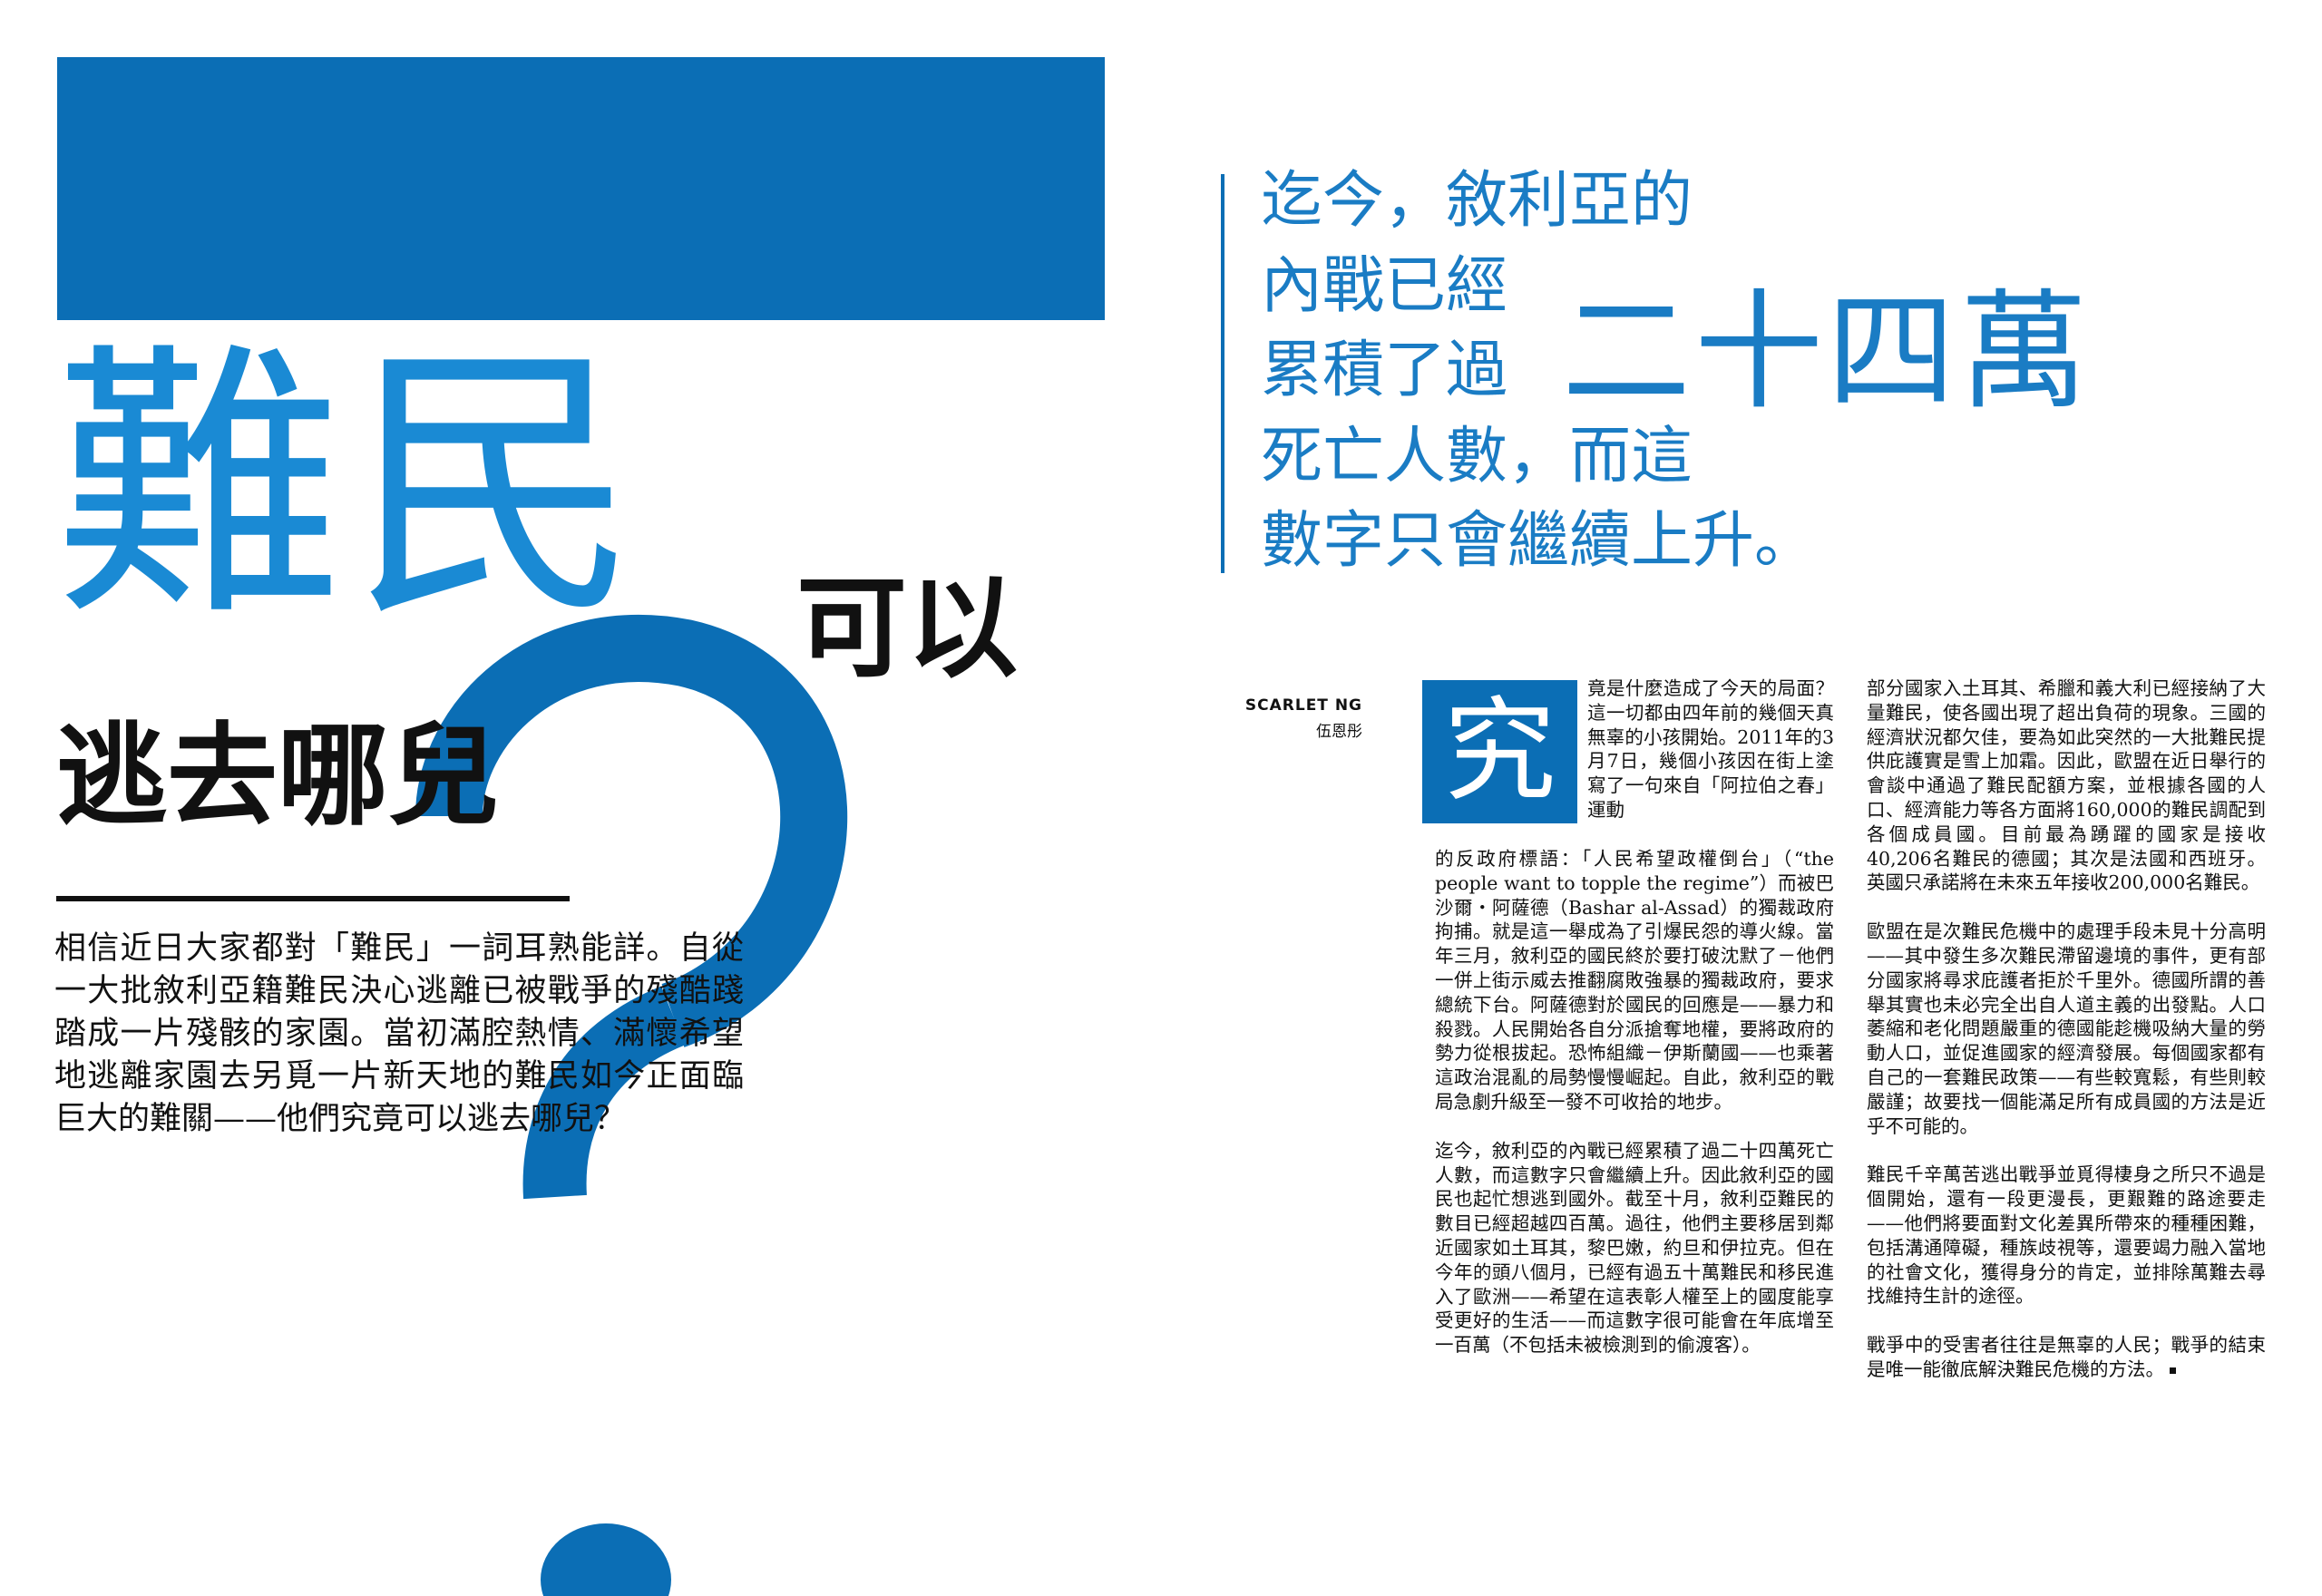 The width and height of the screenshot is (2322, 1596). I want to click on title-sub-line1: 可以, so click(907, 628).